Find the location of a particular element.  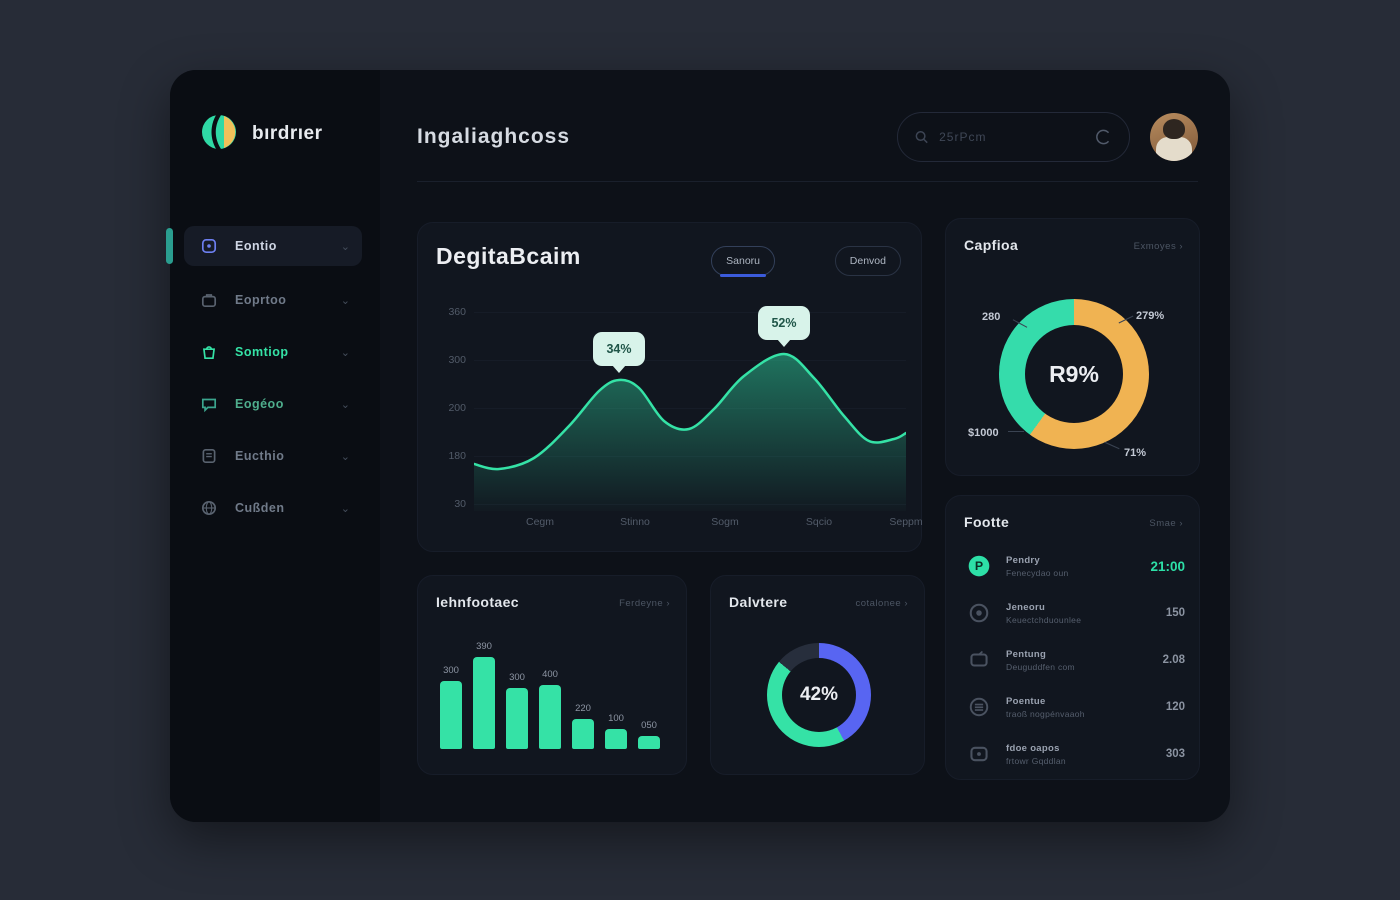

bar-chart-title: Iehnfootaec is located at coordinates (477, 602).